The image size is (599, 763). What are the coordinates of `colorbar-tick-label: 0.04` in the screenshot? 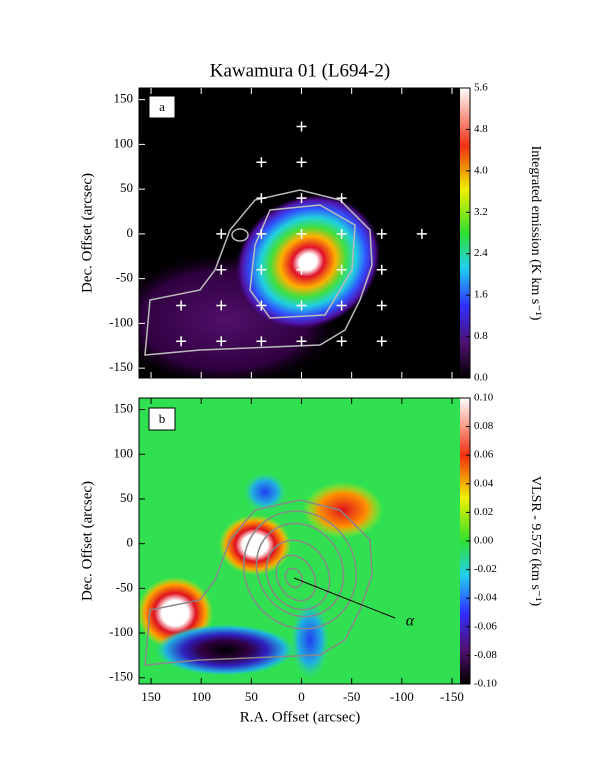 It's located at (484, 483).